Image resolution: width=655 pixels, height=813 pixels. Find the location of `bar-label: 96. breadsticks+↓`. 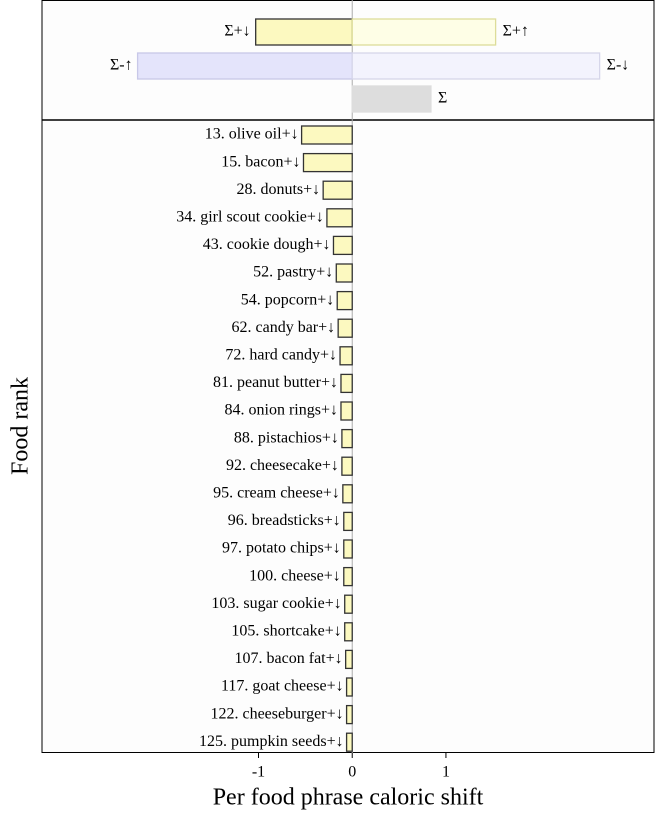

bar-label: 96. breadsticks+↓ is located at coordinates (284, 520).